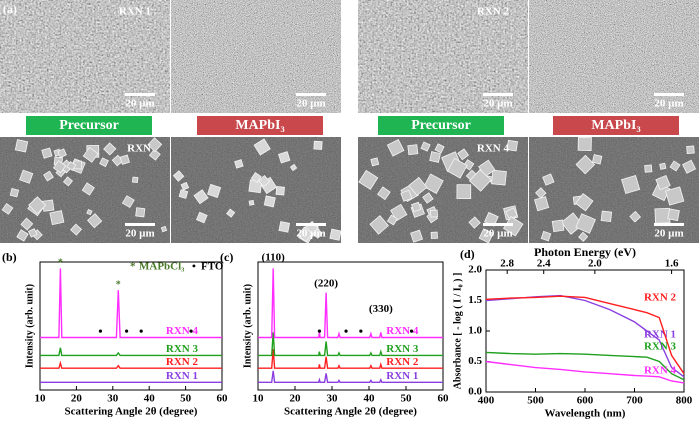 The width and height of the screenshot is (700, 426). Describe the element at coordinates (274, 258) in the screenshot. I see `annotation: (110)` at that location.